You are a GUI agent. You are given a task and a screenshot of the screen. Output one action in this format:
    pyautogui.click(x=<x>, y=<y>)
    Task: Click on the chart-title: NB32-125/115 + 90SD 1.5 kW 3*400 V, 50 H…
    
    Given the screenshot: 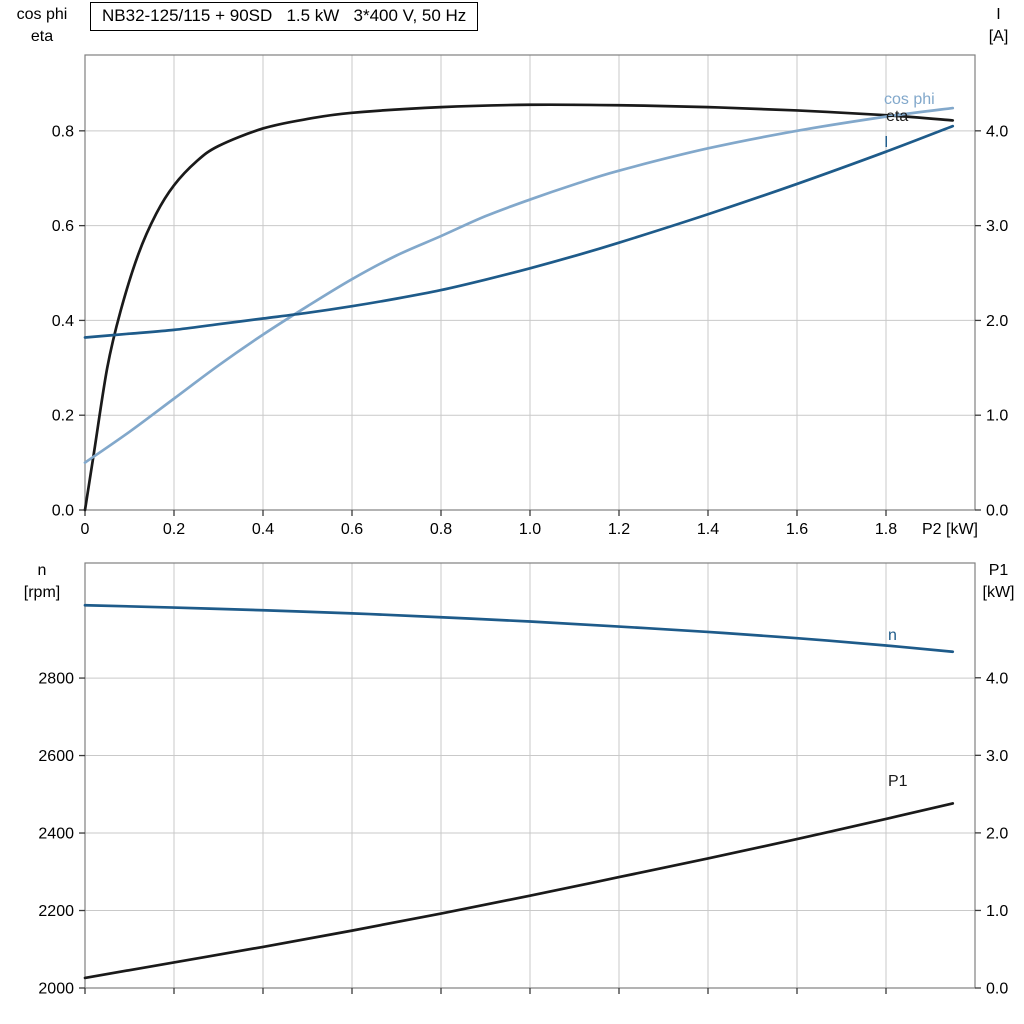 What is the action you would take?
    pyautogui.click(x=284, y=16)
    